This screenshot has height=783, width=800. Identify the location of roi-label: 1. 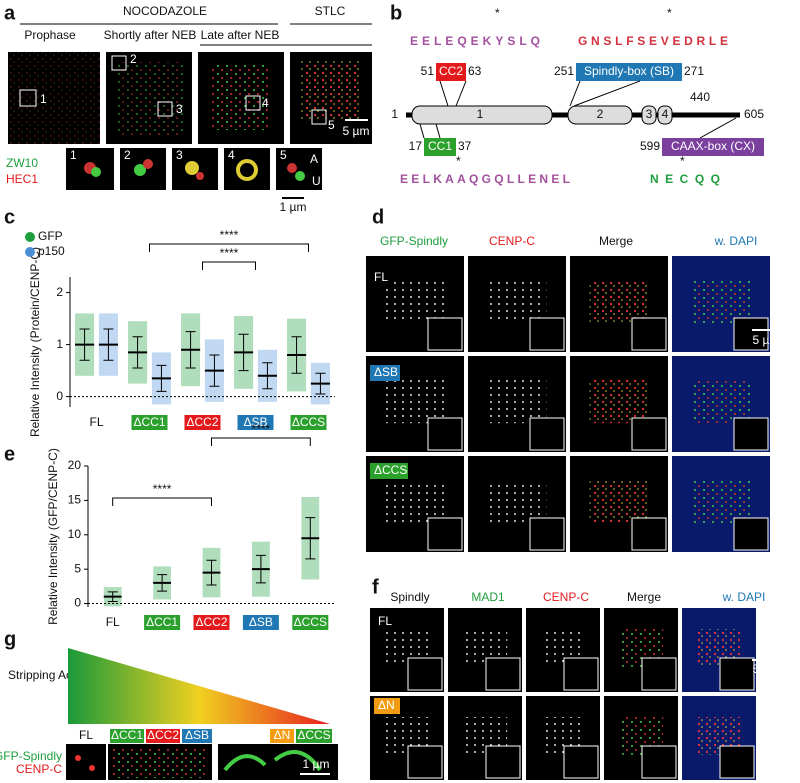
(43, 99).